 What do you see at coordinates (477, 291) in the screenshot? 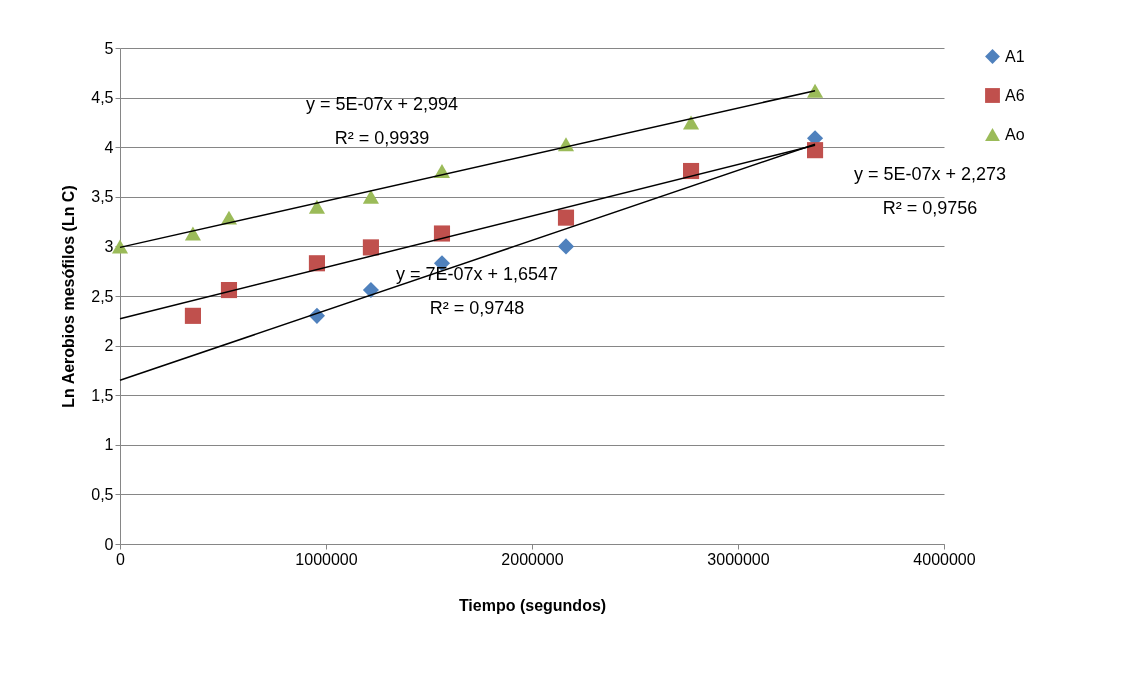
I see `annotation: y = 7E-07x + 1,6547 R² = 0,9748` at bounding box center [477, 291].